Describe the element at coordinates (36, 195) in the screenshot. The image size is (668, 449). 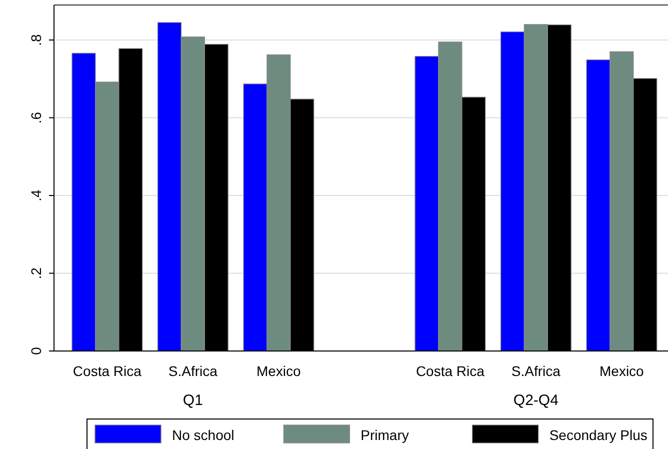
I see `y-tick-label: .4` at that location.